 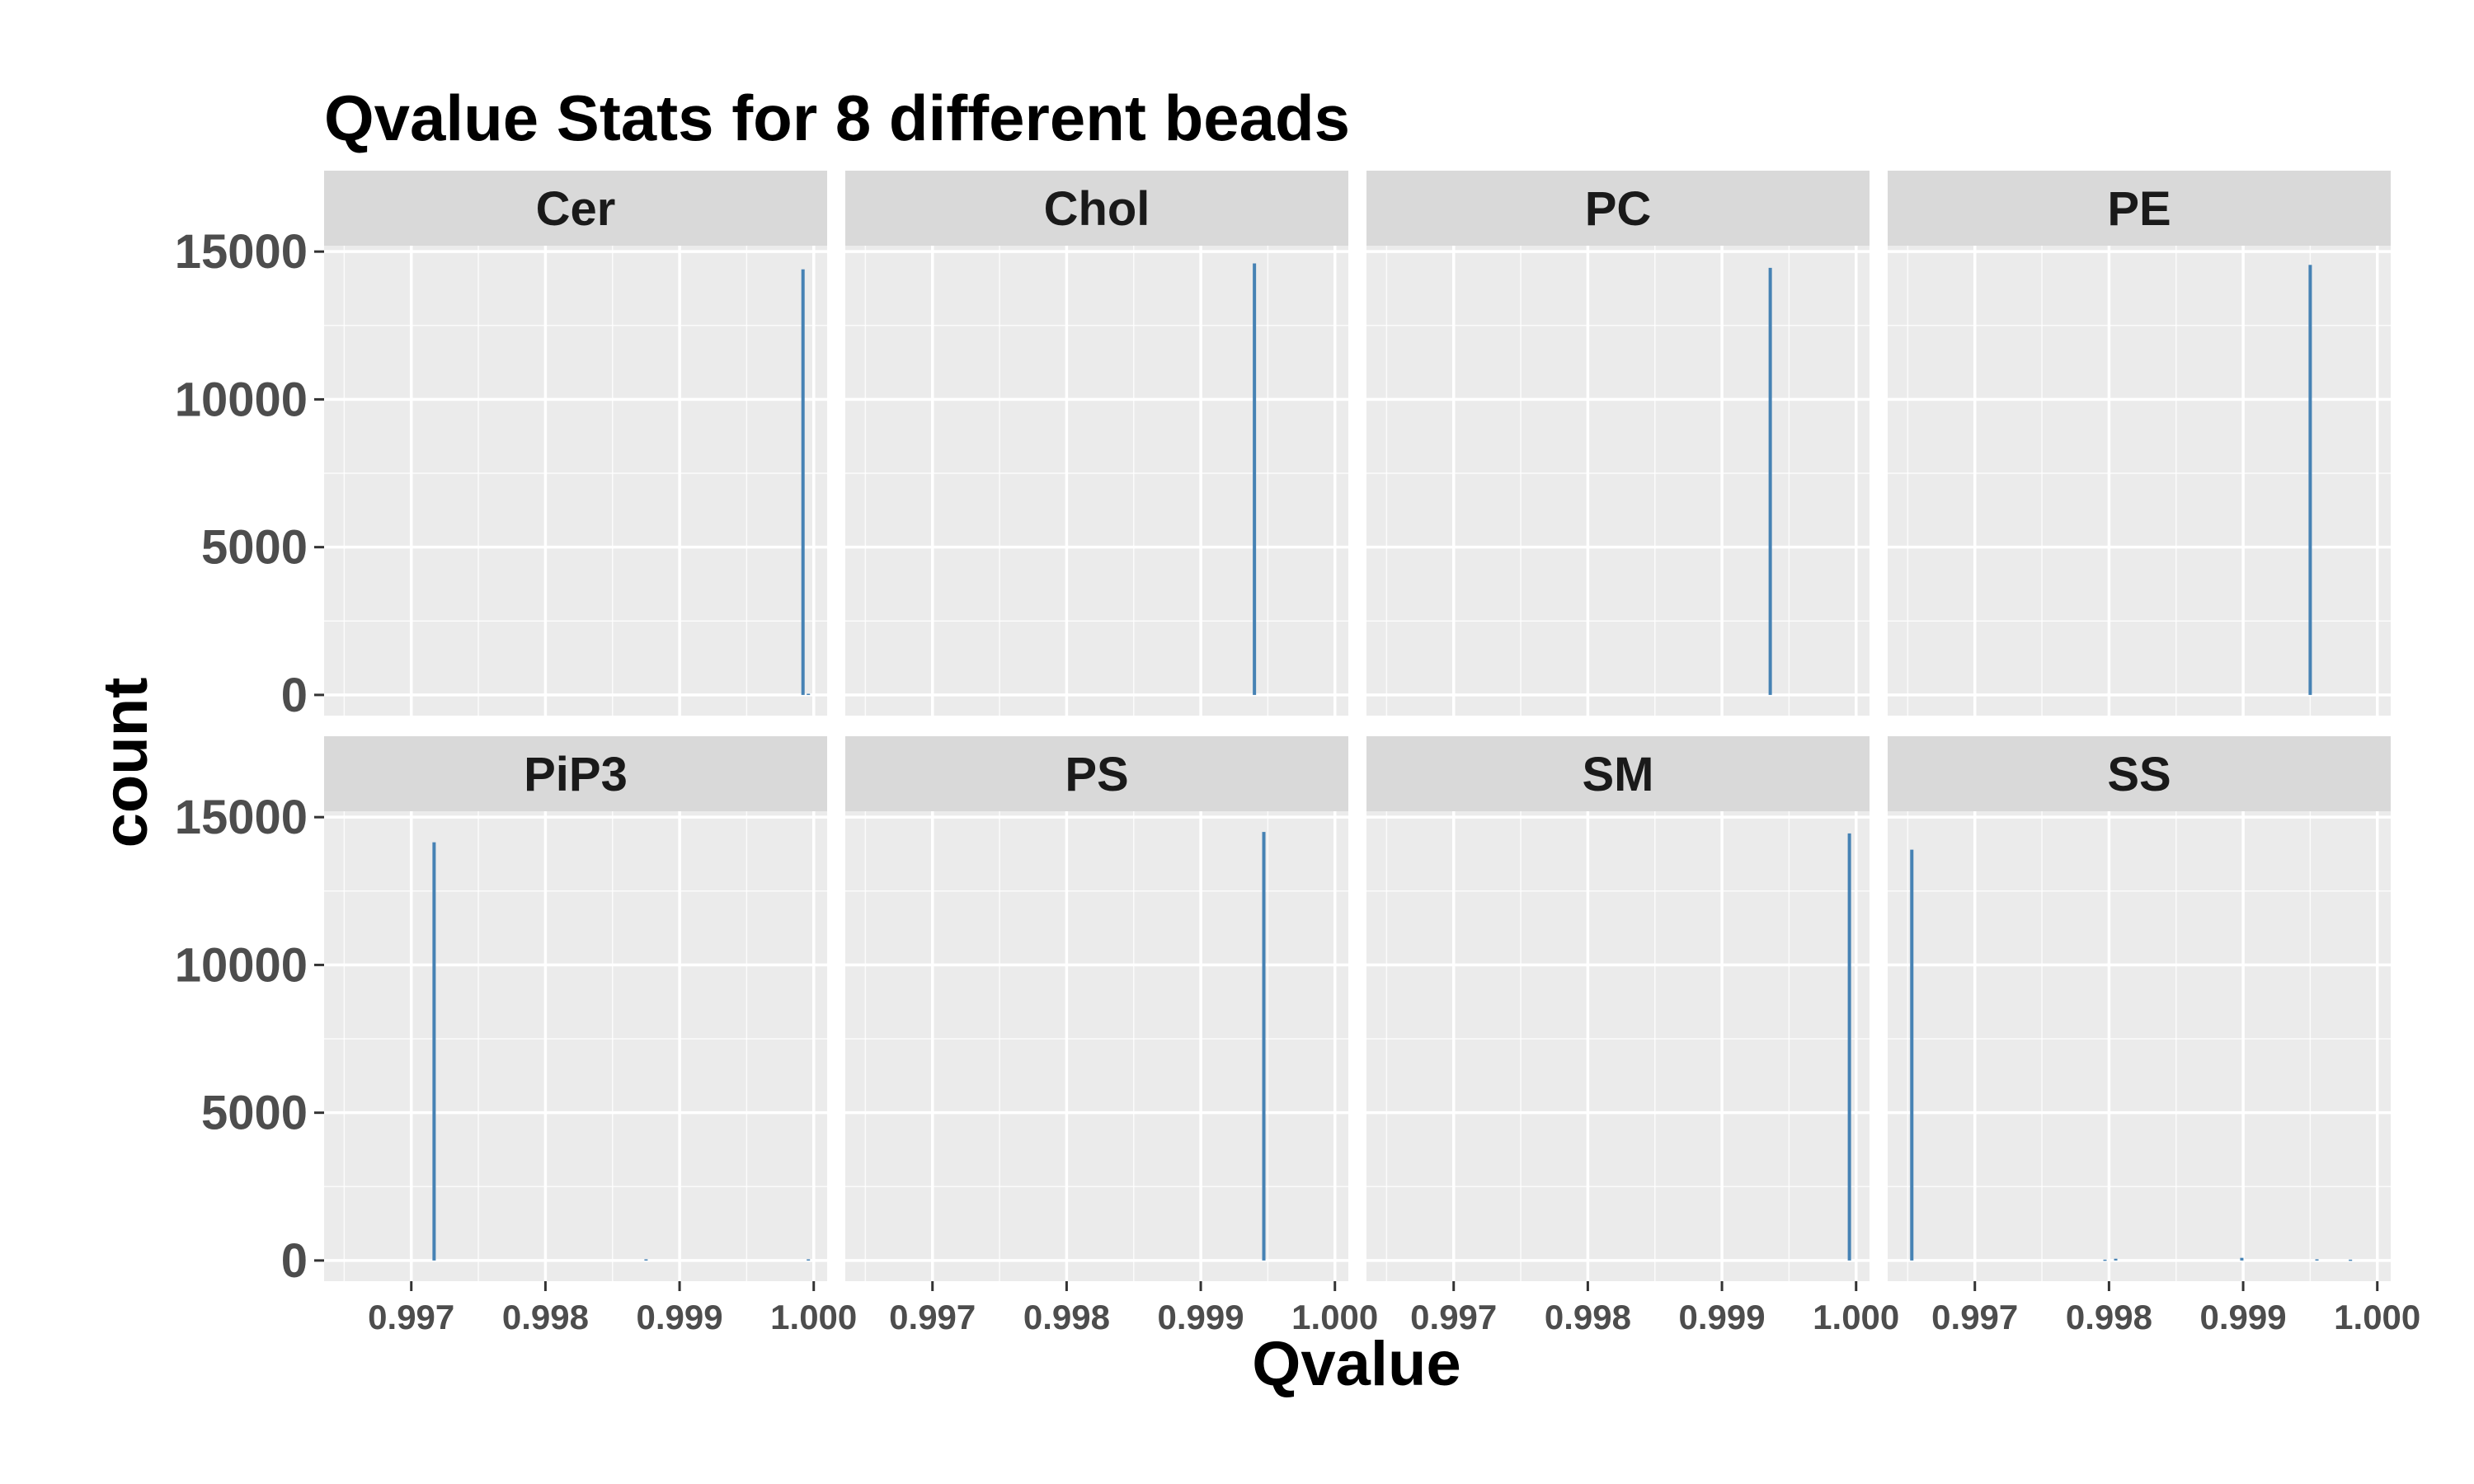 I want to click on facet-strip-label: Cer, so click(x=576, y=209).